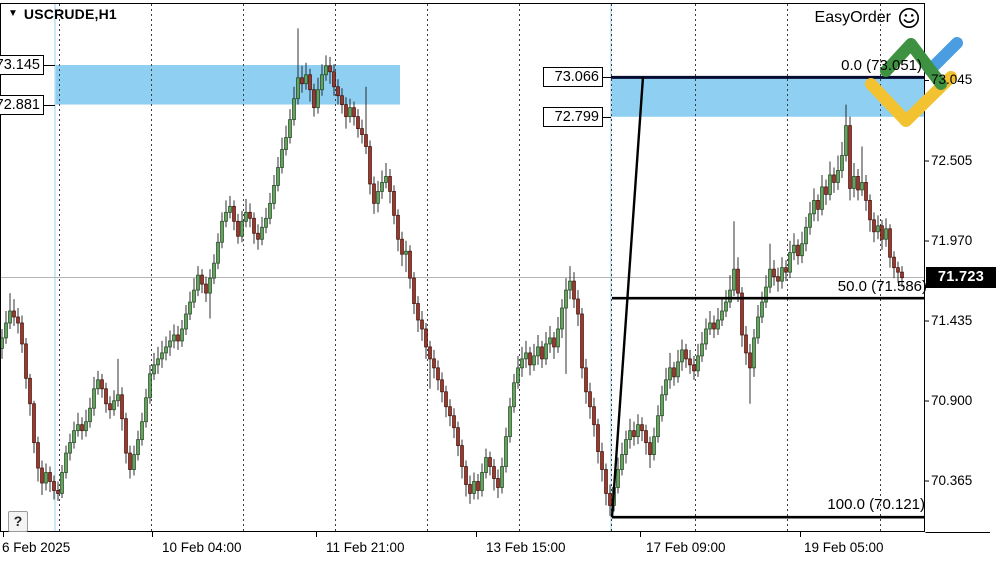  Describe the element at coordinates (627, 297) in the screenshot. I see `fib-trend-line` at that location.